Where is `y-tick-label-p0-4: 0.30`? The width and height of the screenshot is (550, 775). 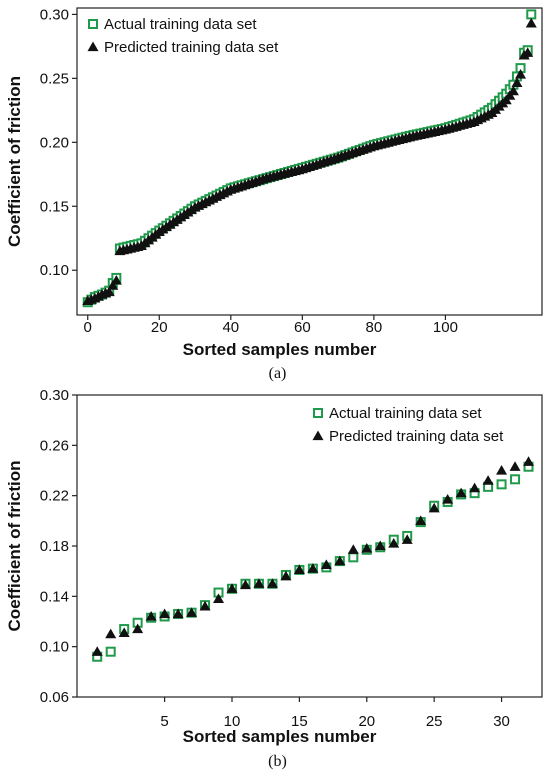 y-tick-label-p0-4: 0.30 is located at coordinates (54, 14).